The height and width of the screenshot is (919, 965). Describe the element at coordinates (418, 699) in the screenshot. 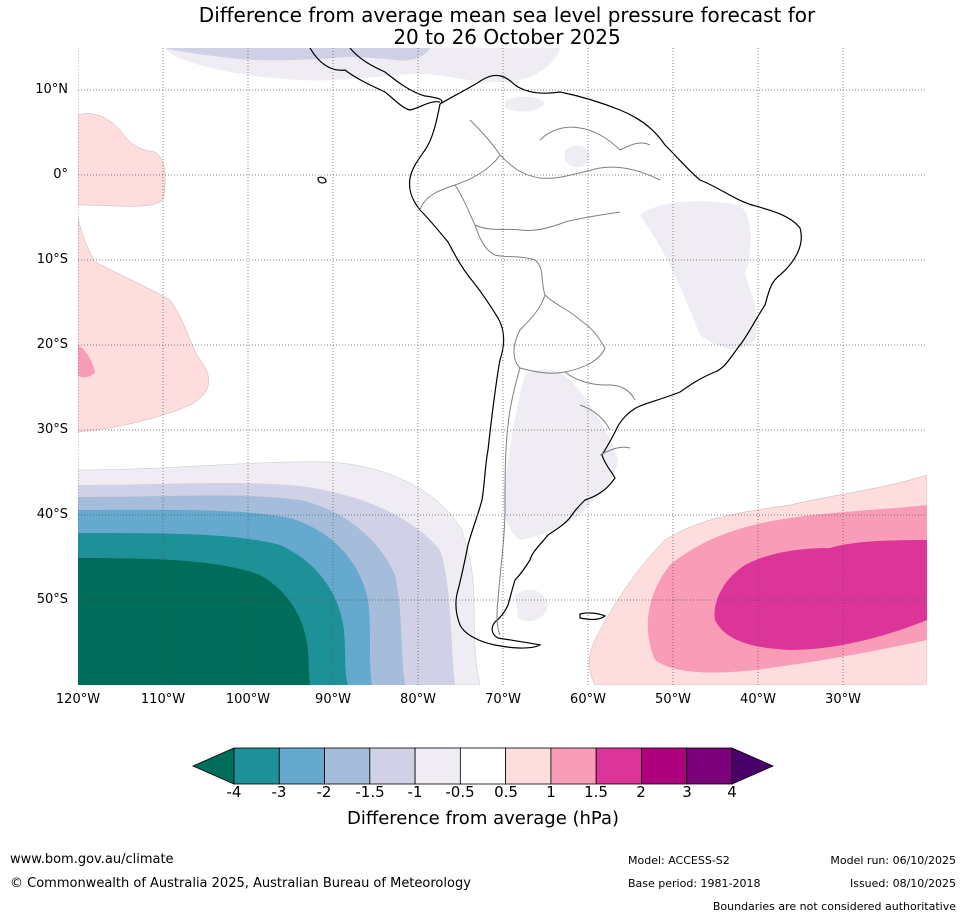

I see `lon-label-80w: 80°W` at that location.